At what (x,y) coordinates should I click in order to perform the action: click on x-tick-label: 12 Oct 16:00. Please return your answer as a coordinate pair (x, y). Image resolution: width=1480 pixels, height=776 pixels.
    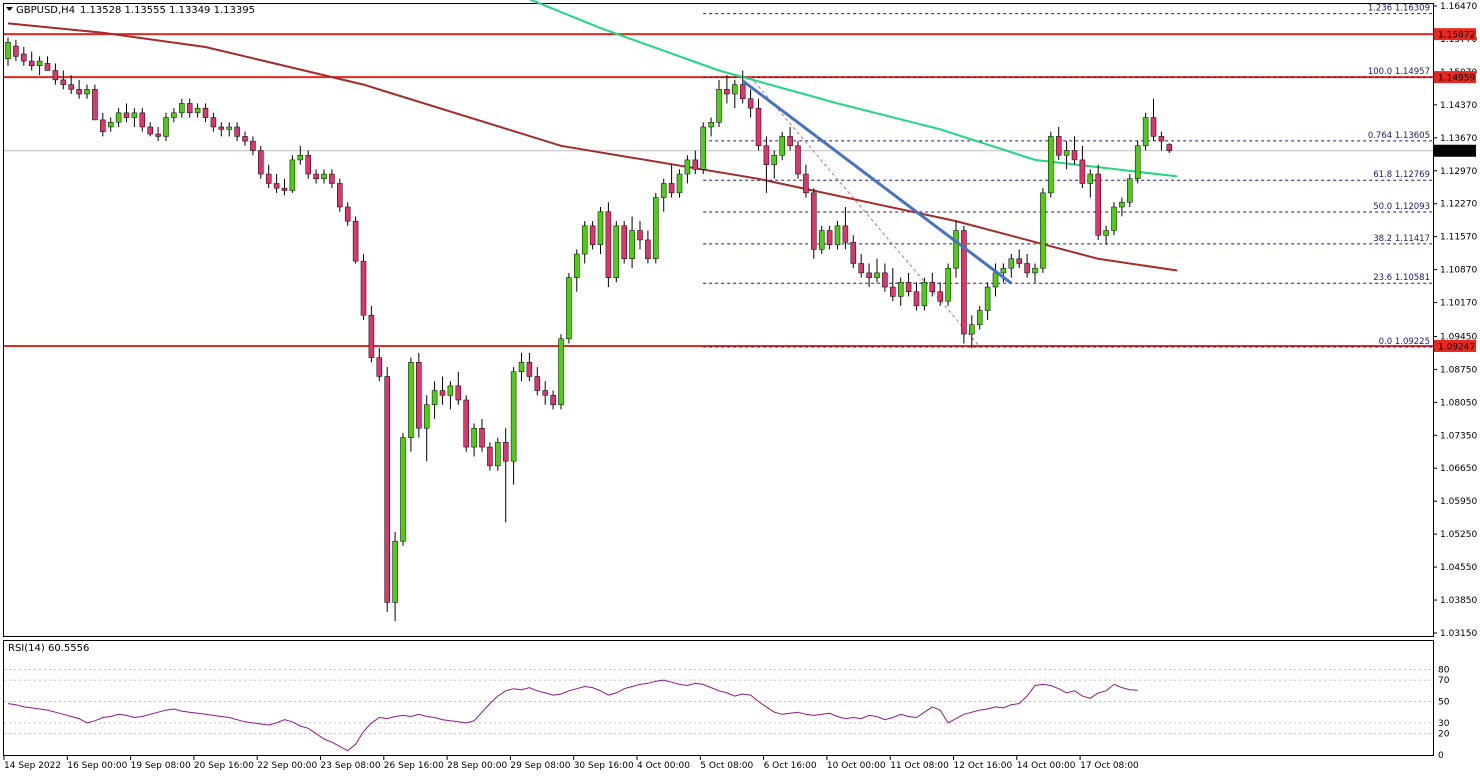
    Looking at the image, I should click on (983, 766).